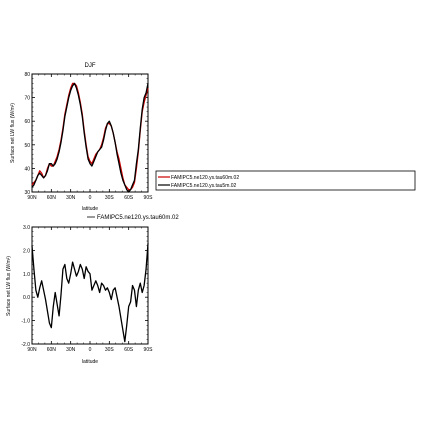 This screenshot has width=425, height=426. I want to click on top-y-tick-label: 50, so click(27, 146).